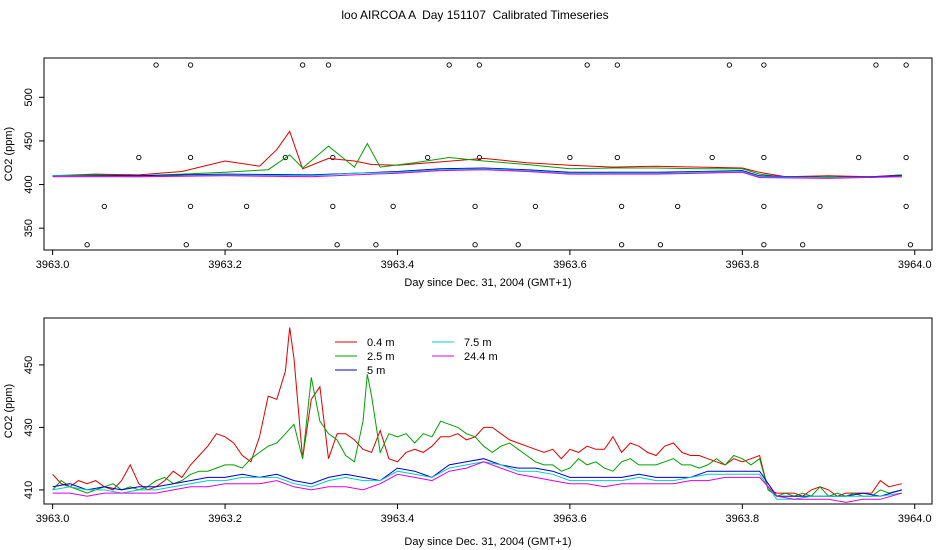 The image size is (950, 550). Describe the element at coordinates (487, 283) in the screenshot. I see `top-x-axis-label: Day since Dec. 31, 2004 (GMT+1)` at that location.